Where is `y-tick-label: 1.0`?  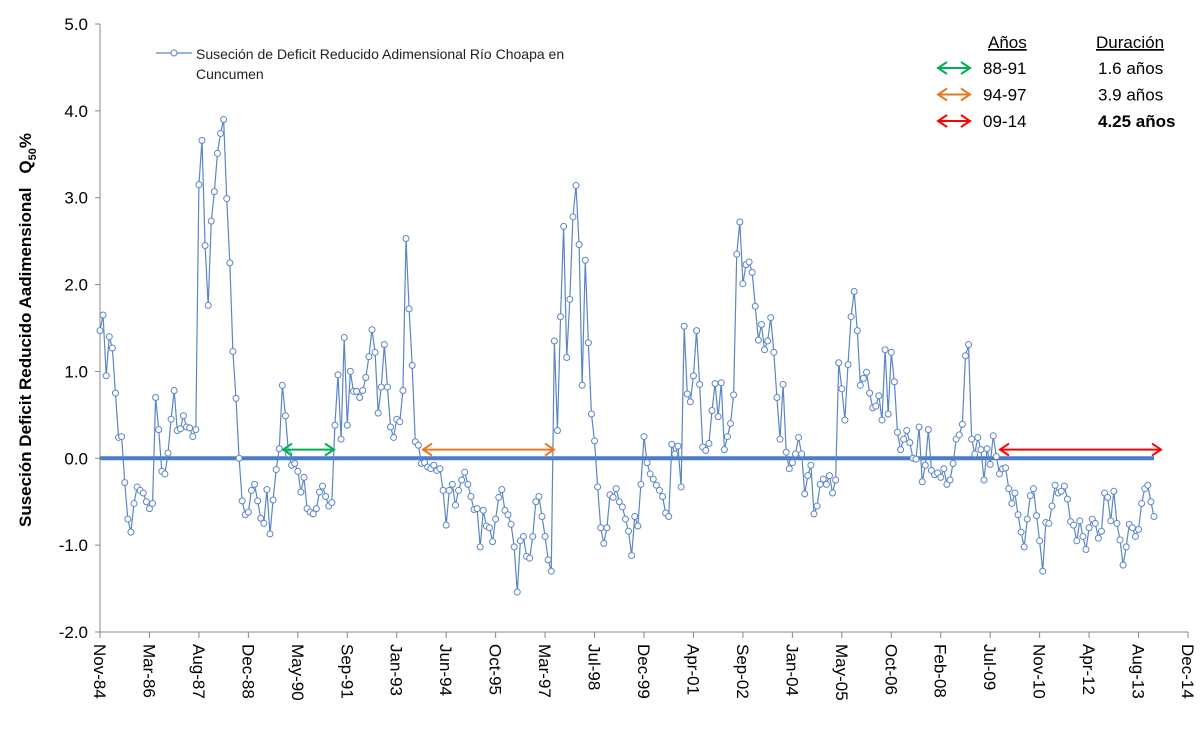 y-tick-label: 1.0 is located at coordinates (76, 371).